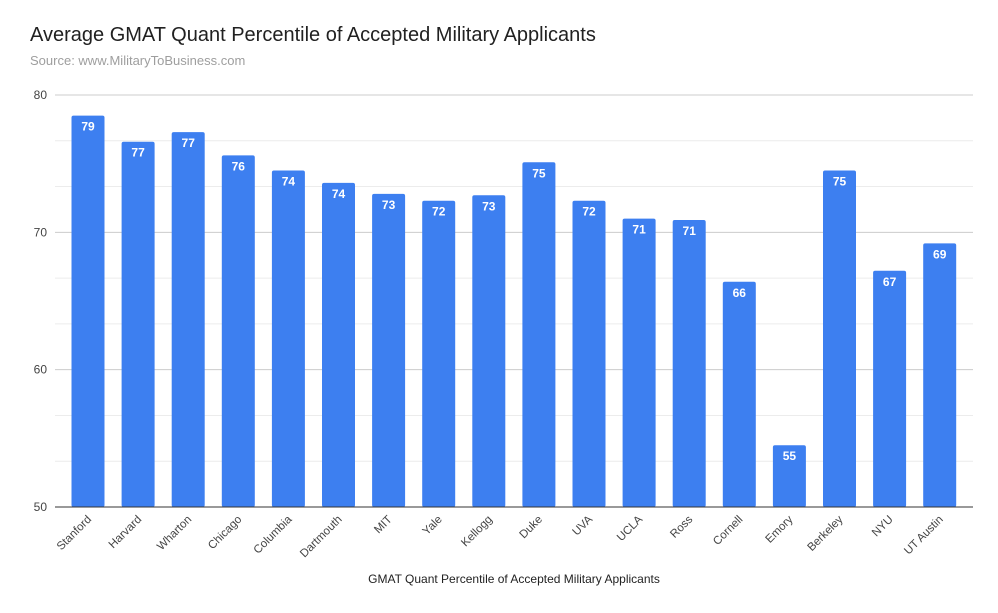 The image size is (998, 613). I want to click on bar-ross, so click(689, 363).